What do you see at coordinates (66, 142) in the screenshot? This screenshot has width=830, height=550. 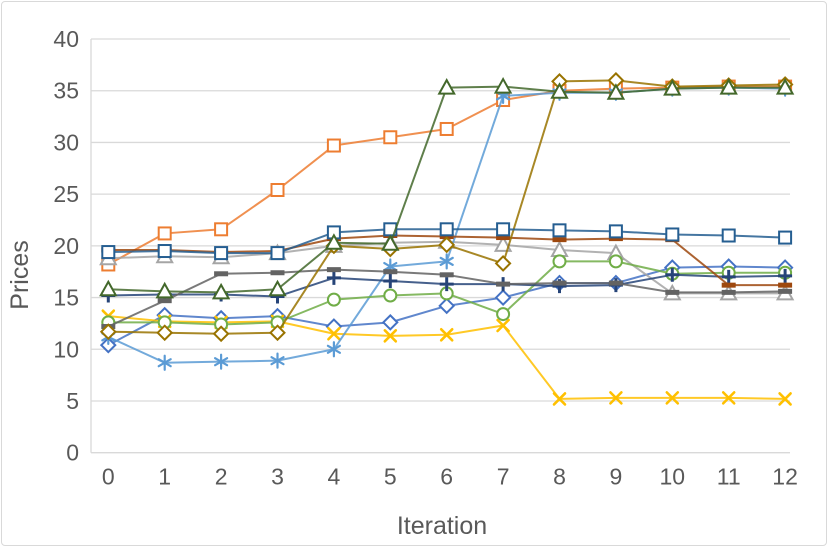 I see `y-tick-label: 30` at bounding box center [66, 142].